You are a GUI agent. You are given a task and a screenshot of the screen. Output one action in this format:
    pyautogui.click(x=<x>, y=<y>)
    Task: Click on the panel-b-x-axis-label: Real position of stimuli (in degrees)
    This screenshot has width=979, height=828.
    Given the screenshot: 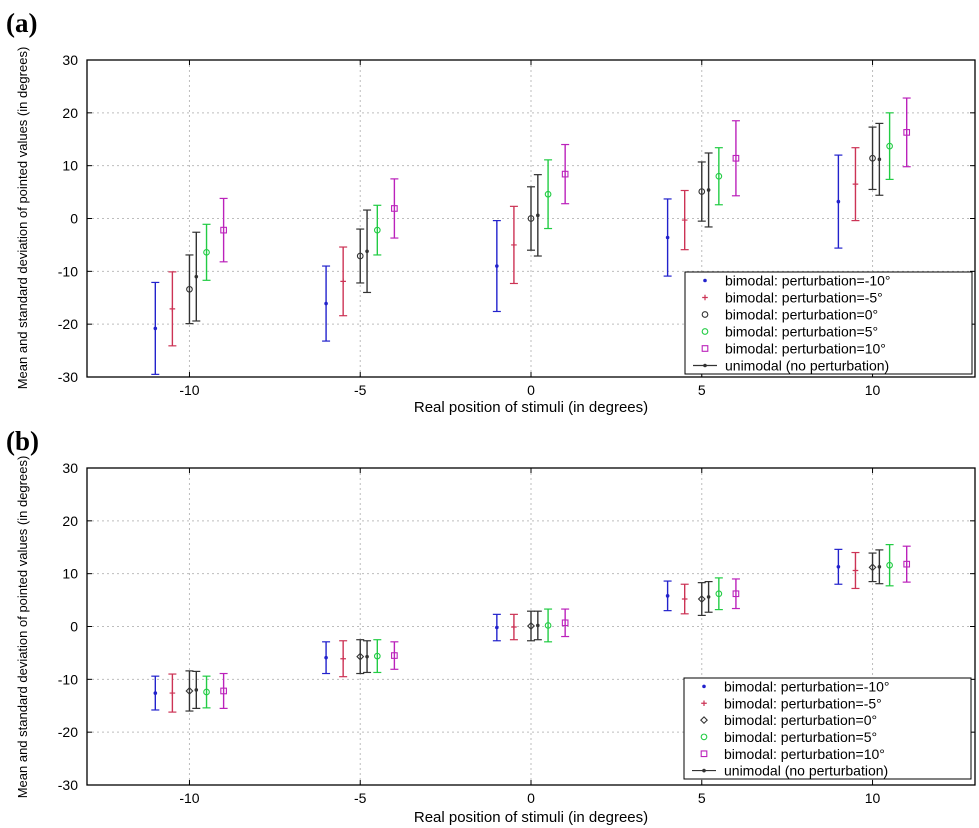 What is the action you would take?
    pyautogui.click(x=531, y=817)
    